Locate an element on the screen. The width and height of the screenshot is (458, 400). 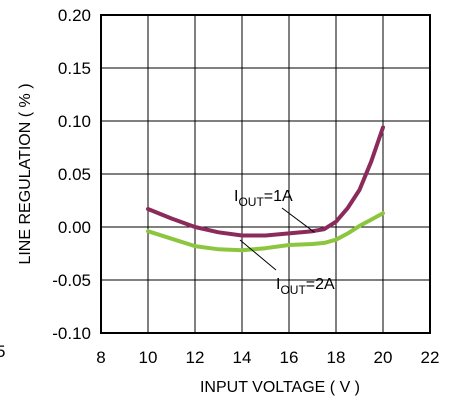
x-tick-label: 22 is located at coordinates (430, 357).